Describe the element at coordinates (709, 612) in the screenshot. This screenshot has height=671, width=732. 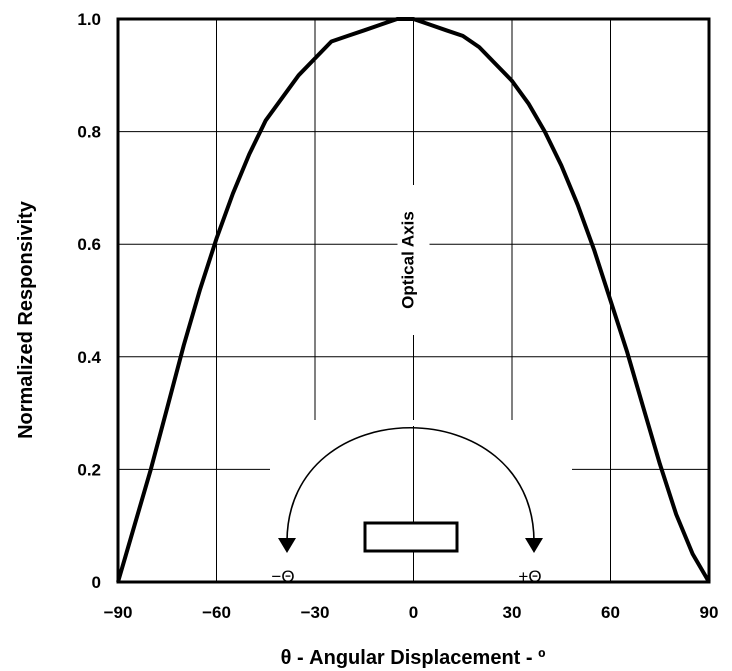
I see `x-tick-label: 90` at that location.